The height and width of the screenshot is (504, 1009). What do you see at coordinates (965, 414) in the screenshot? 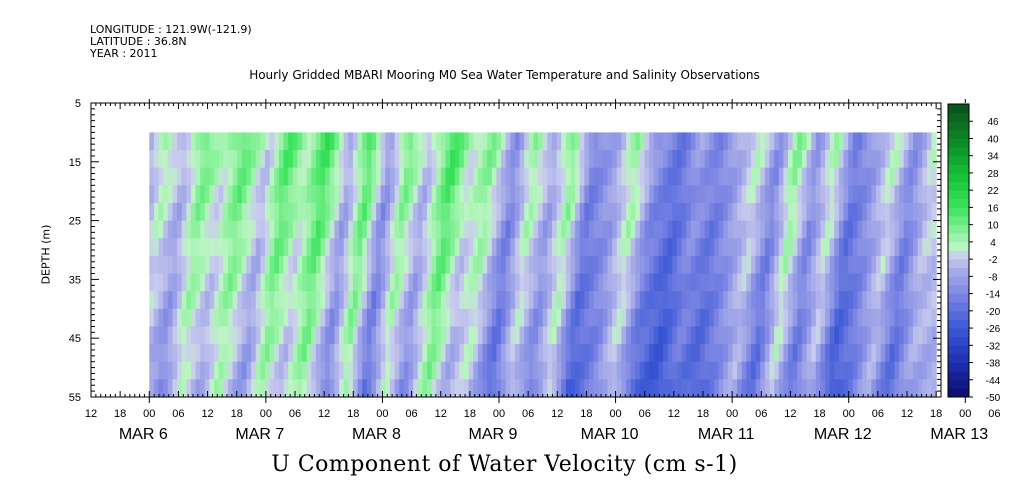
I see `x-hour-label: 00` at bounding box center [965, 414].